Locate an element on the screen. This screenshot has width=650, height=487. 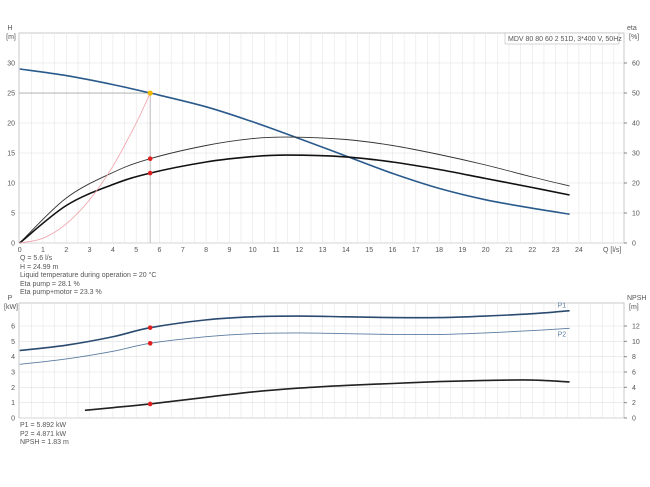
x-tick-label: 18 is located at coordinates (439, 250).